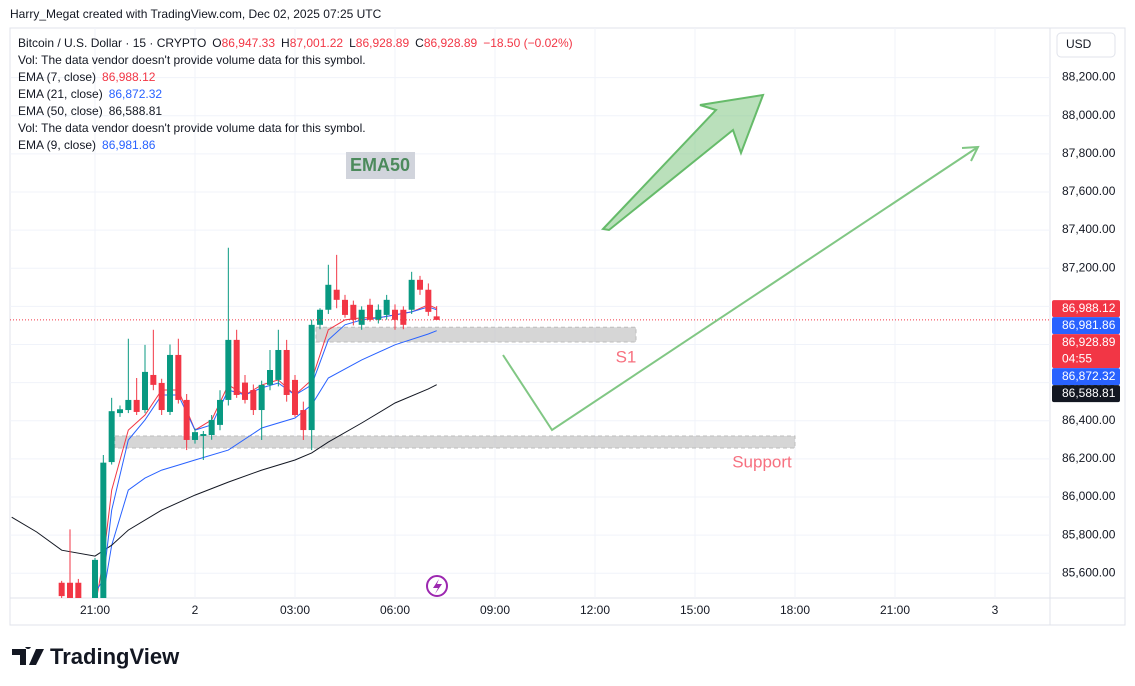 The width and height of the screenshot is (1135, 686). I want to click on projection-arrowhead, so click(970, 153).